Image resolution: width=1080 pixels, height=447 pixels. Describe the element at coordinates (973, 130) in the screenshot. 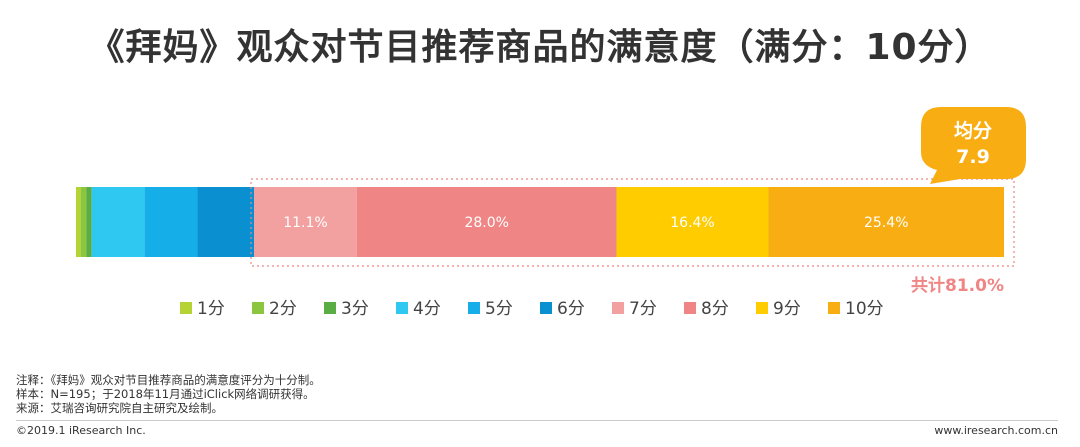

I see `badge-label: 均分` at that location.